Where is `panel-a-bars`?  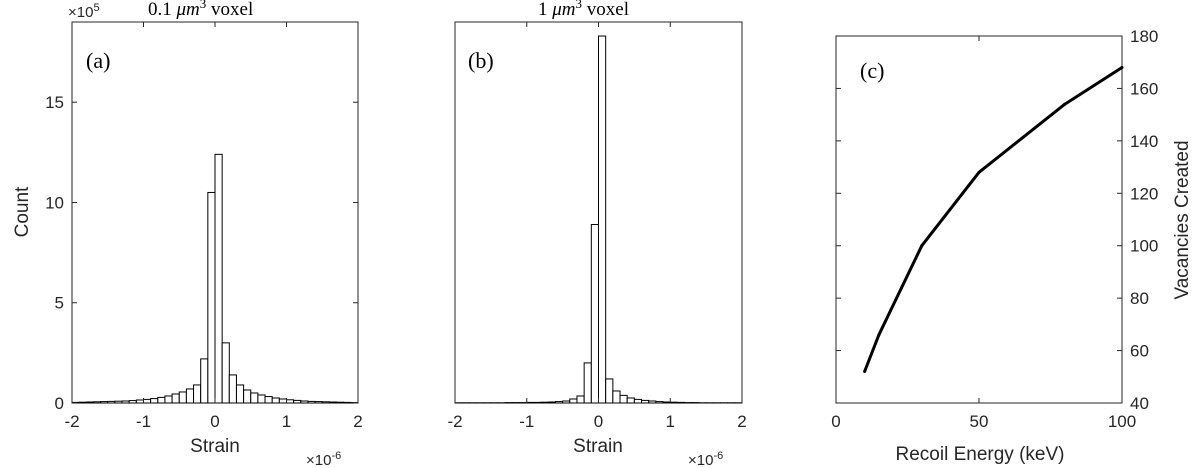
panel-a-bars is located at coordinates (215, 278).